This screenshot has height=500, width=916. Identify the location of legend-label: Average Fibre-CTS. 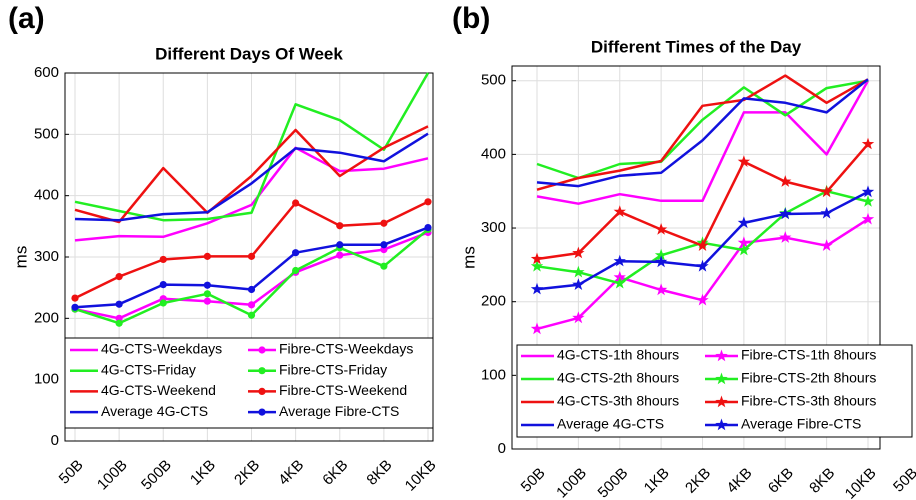
(339, 411).